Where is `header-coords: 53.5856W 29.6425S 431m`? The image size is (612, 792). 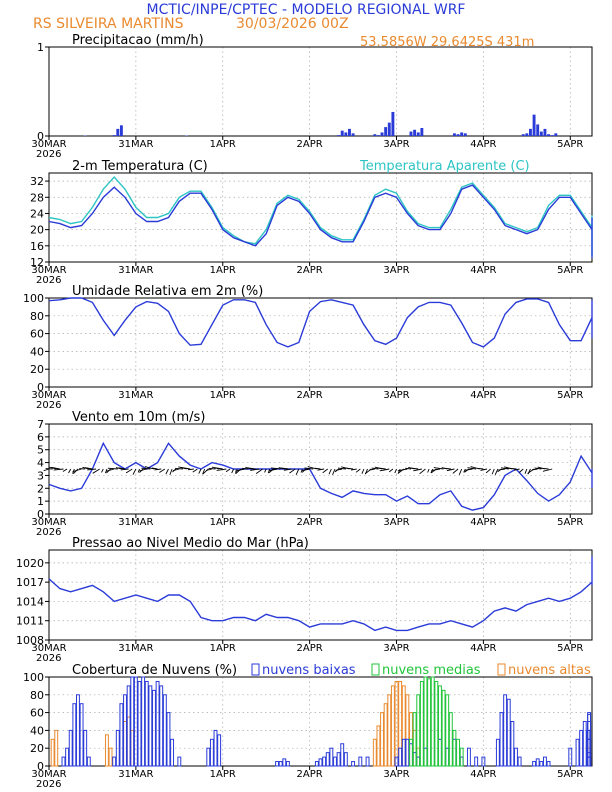 header-coords: 53.5856W 29.6425S 431m is located at coordinates (447, 42).